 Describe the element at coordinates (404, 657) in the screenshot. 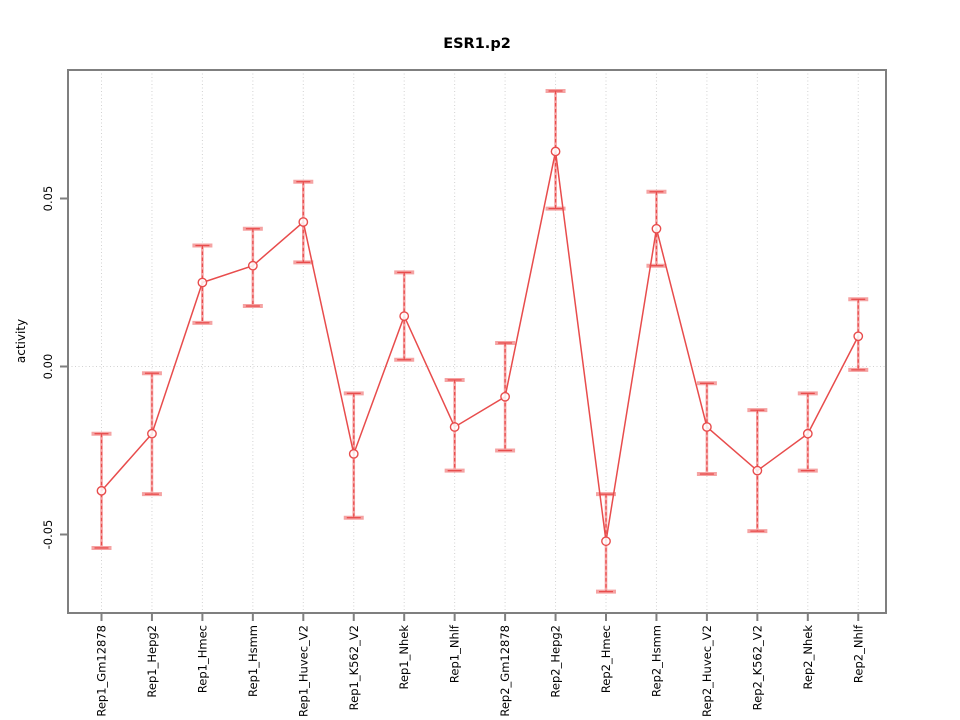

I see `x-tick-label: Rep1_Nhek` at that location.